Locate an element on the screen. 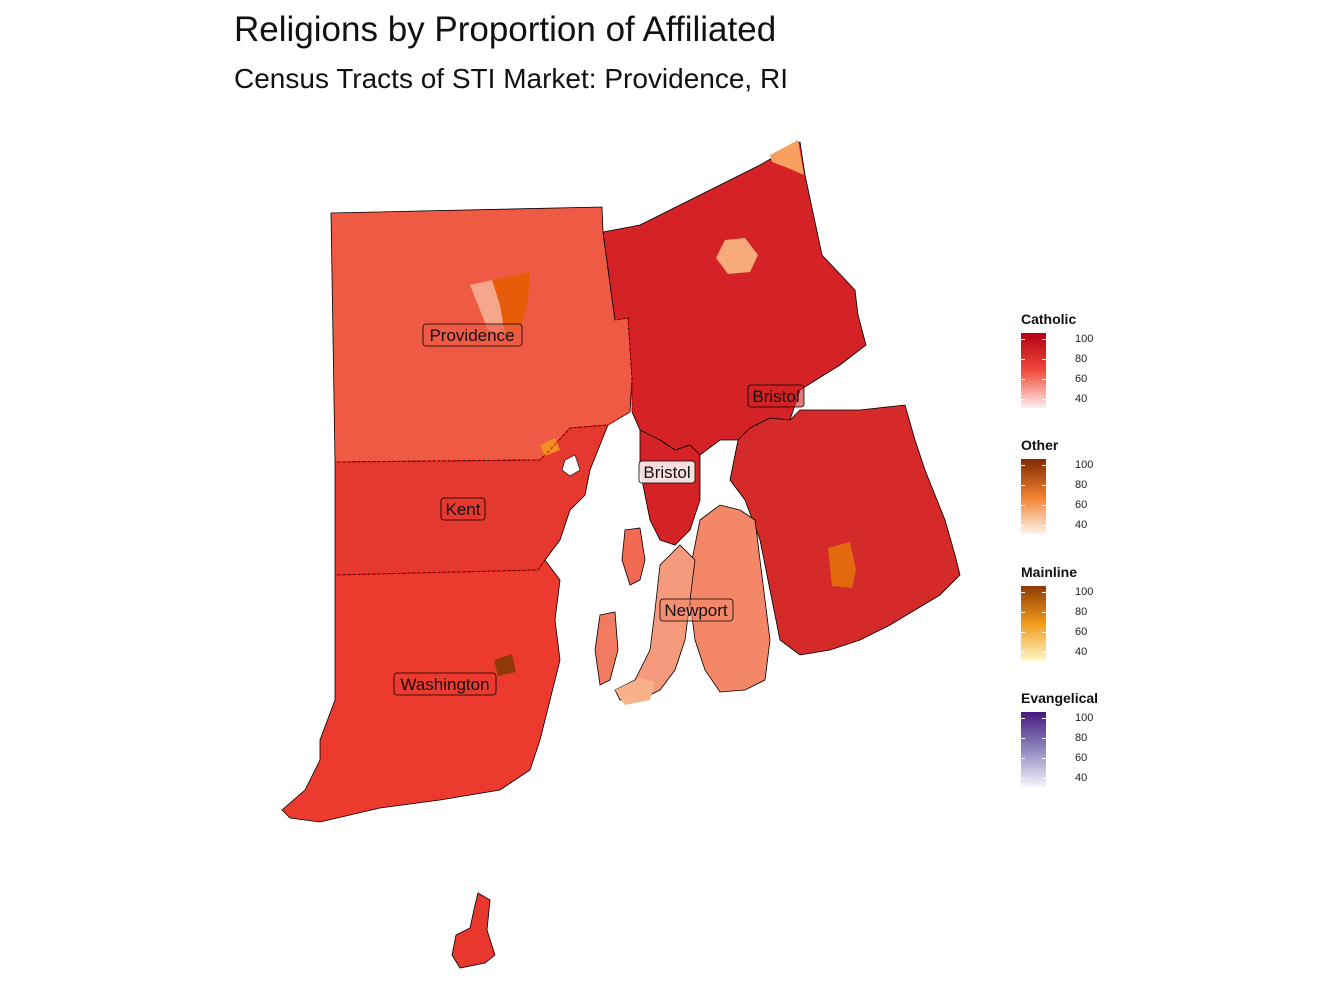  county-label-bristol: Bristol is located at coordinates (667, 472).